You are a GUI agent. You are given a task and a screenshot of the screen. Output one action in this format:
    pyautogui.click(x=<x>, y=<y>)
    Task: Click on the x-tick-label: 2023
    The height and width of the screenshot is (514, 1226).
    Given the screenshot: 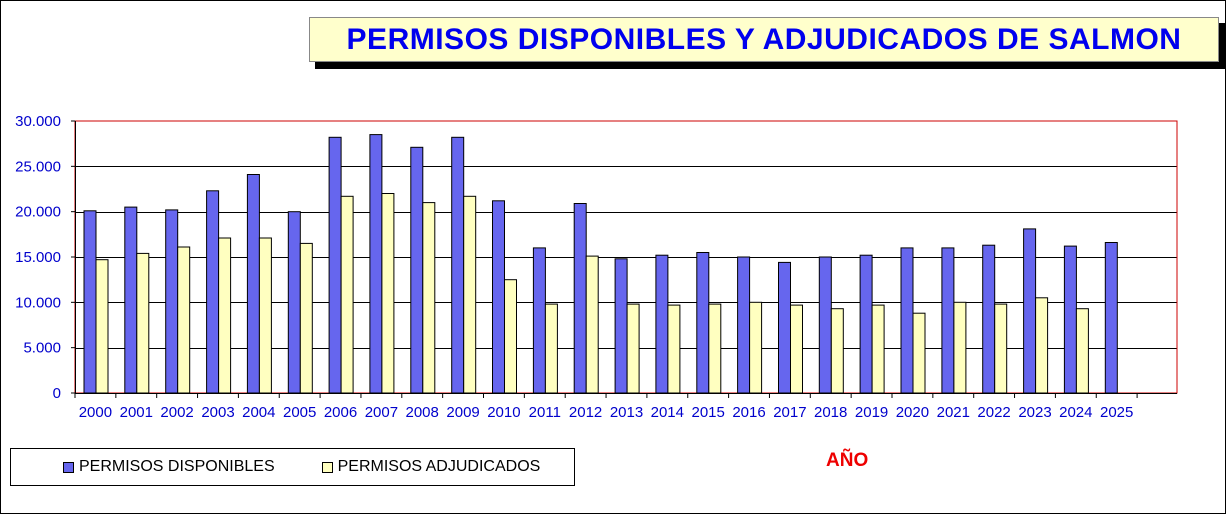 What is the action you would take?
    pyautogui.click(x=1034, y=412)
    